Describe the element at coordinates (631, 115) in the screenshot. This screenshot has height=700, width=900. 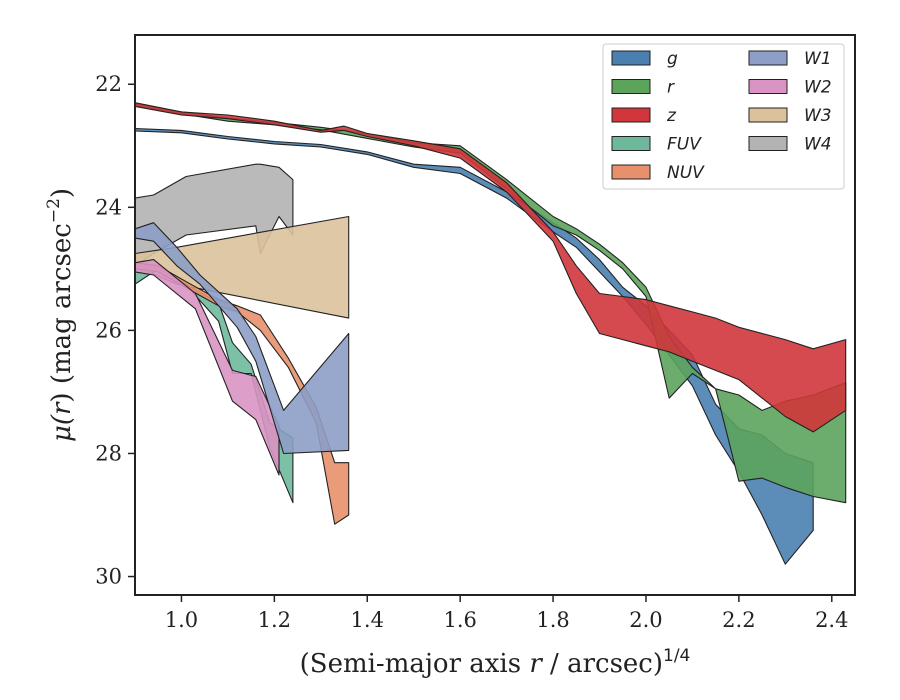
I see `legend-swatch-z` at that location.